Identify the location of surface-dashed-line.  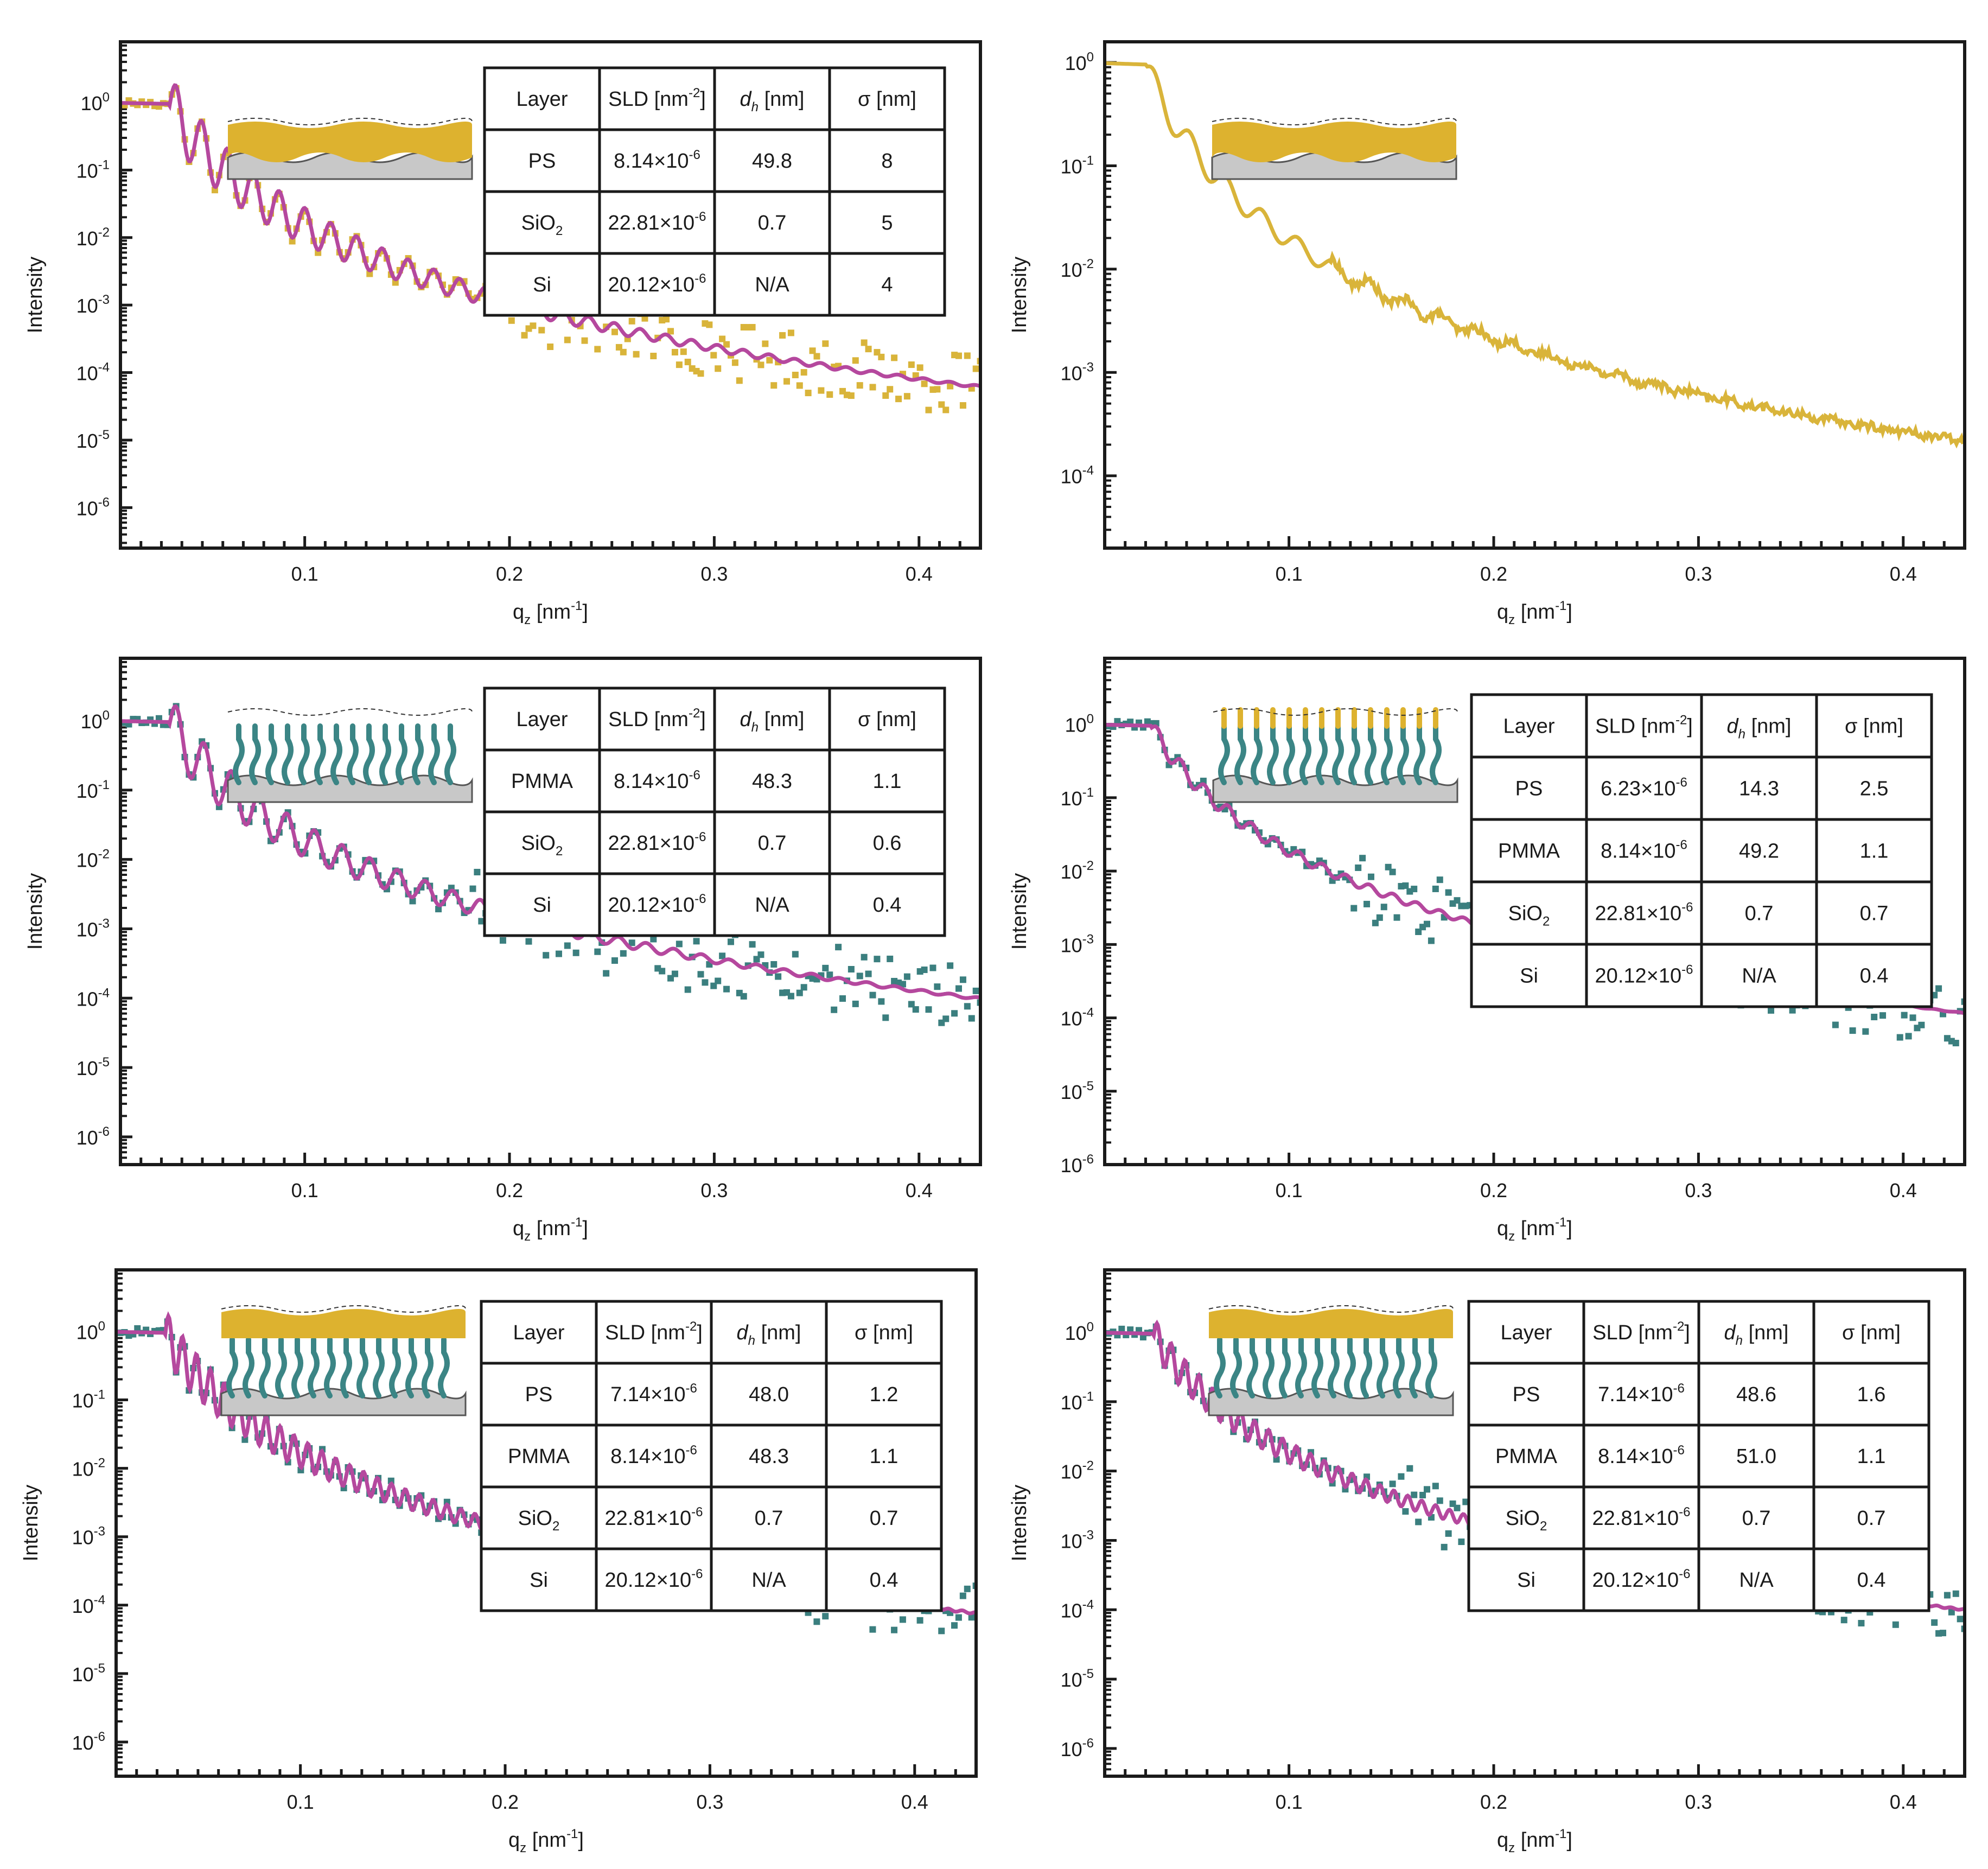
(1335, 712).